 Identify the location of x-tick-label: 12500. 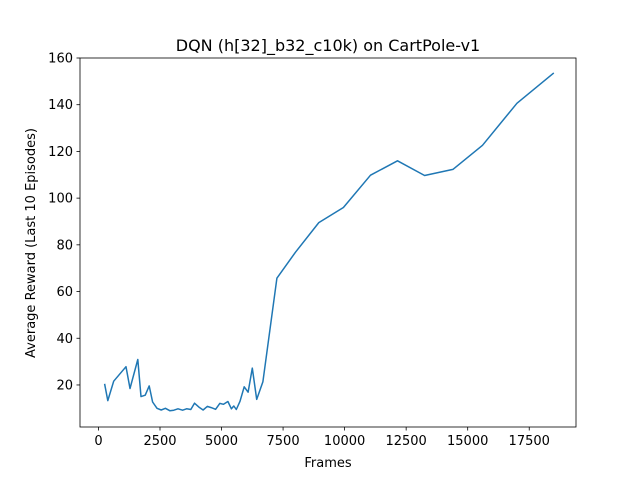
(405, 441).